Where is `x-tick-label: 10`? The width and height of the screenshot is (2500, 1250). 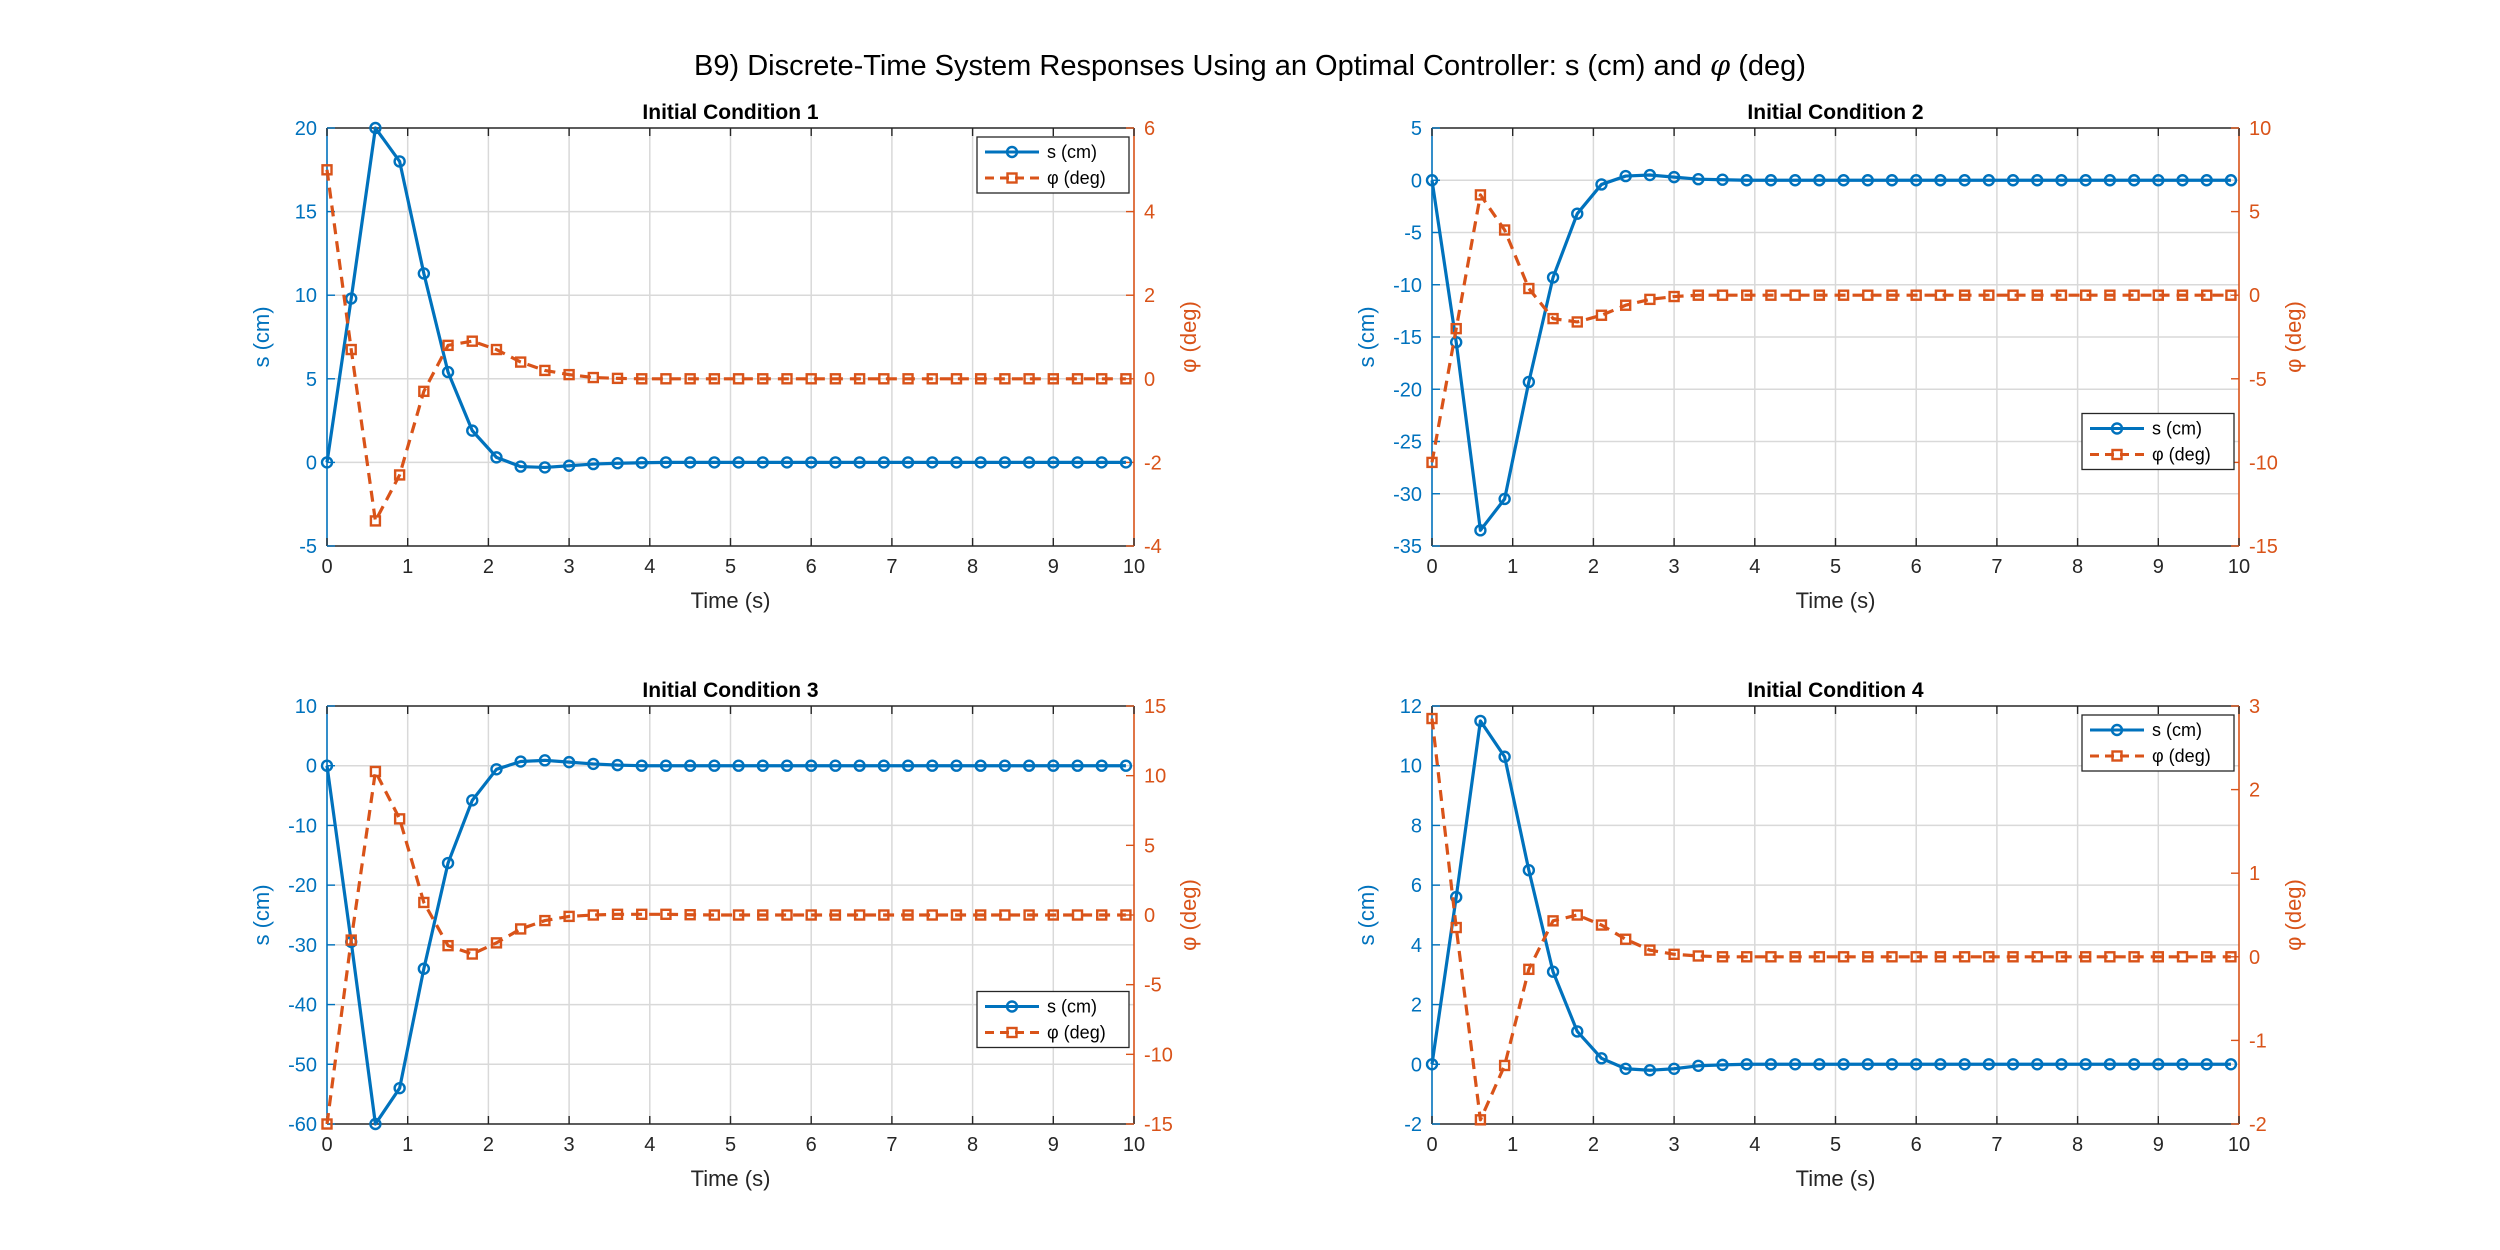
x-tick-label: 10 is located at coordinates (2239, 1145).